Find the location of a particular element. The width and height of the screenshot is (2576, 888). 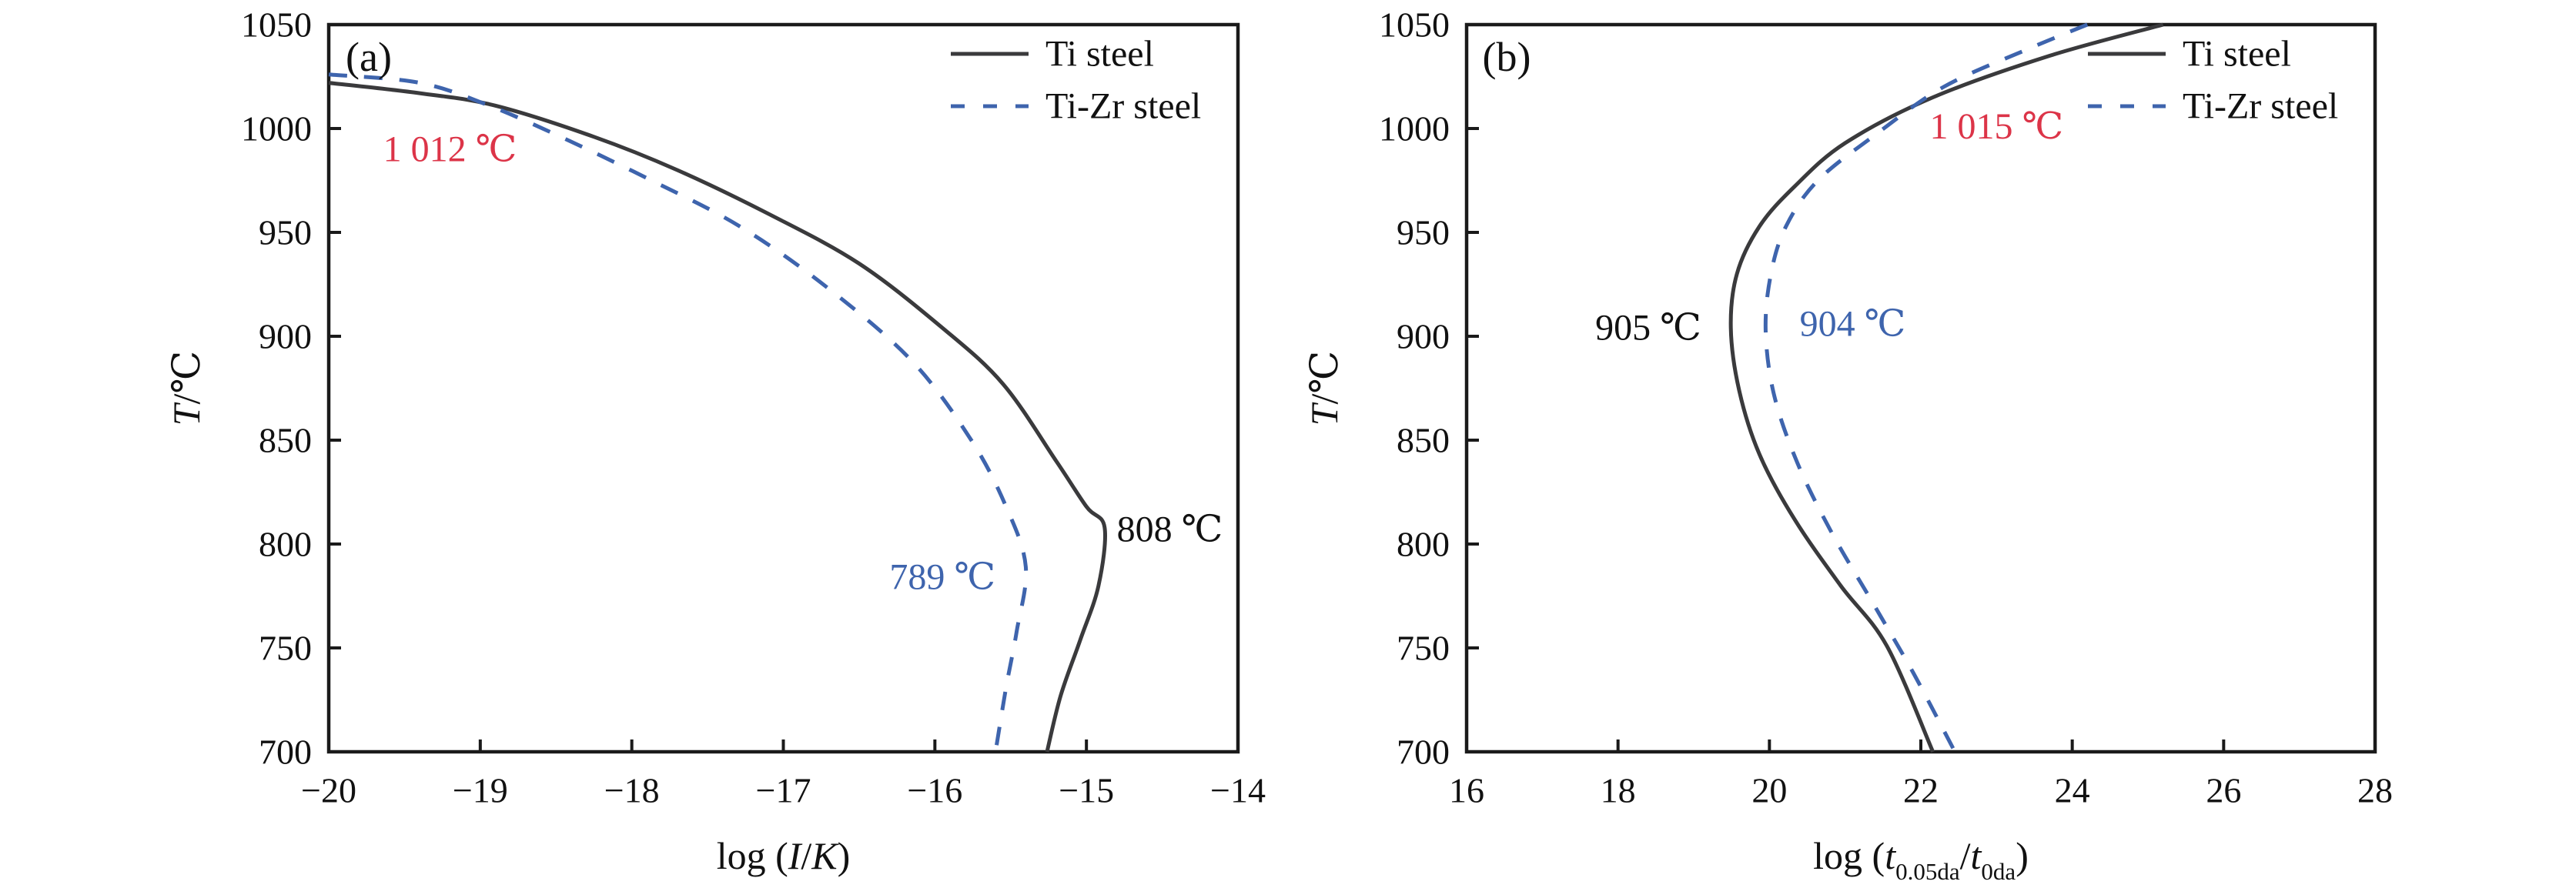

annotation-789: 789 ℃ is located at coordinates (942, 577).